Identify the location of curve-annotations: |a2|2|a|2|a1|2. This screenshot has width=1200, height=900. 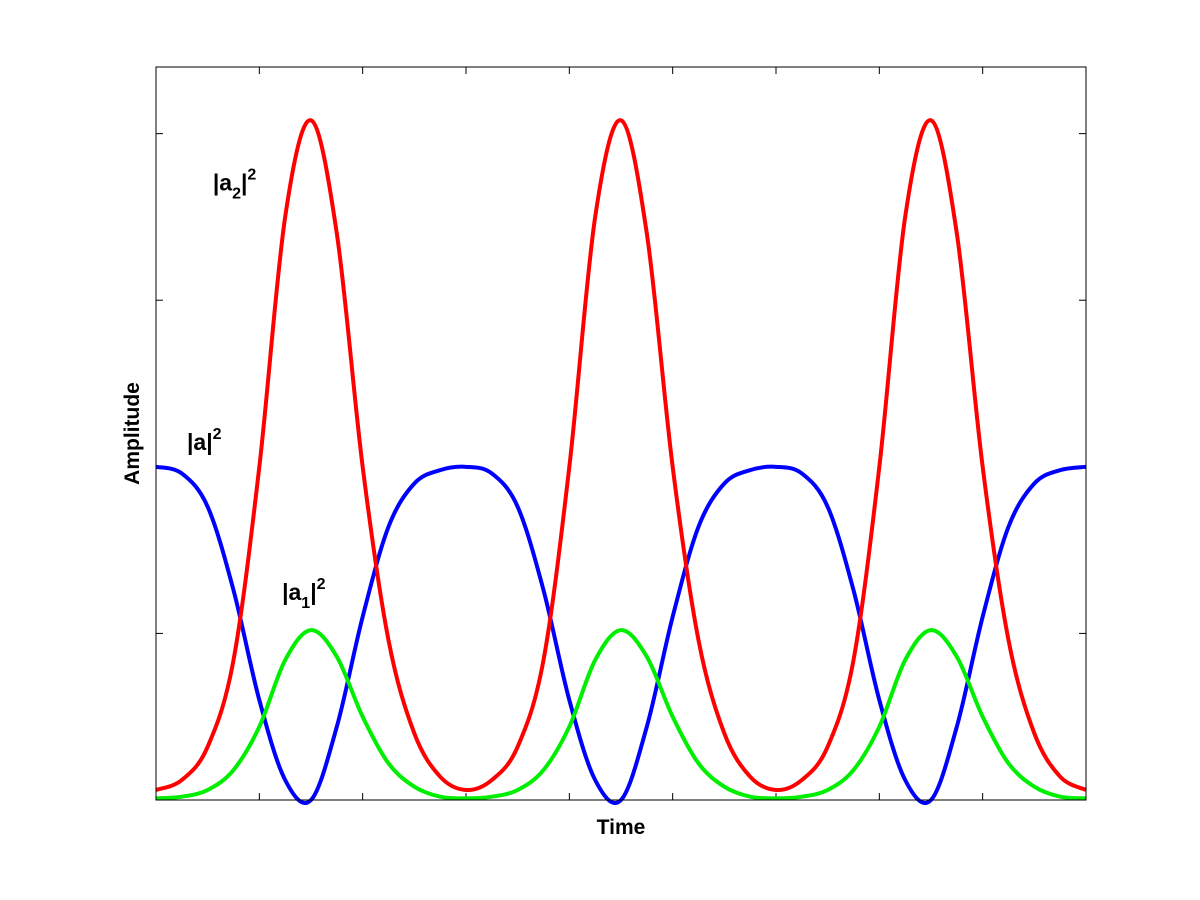
(256, 389).